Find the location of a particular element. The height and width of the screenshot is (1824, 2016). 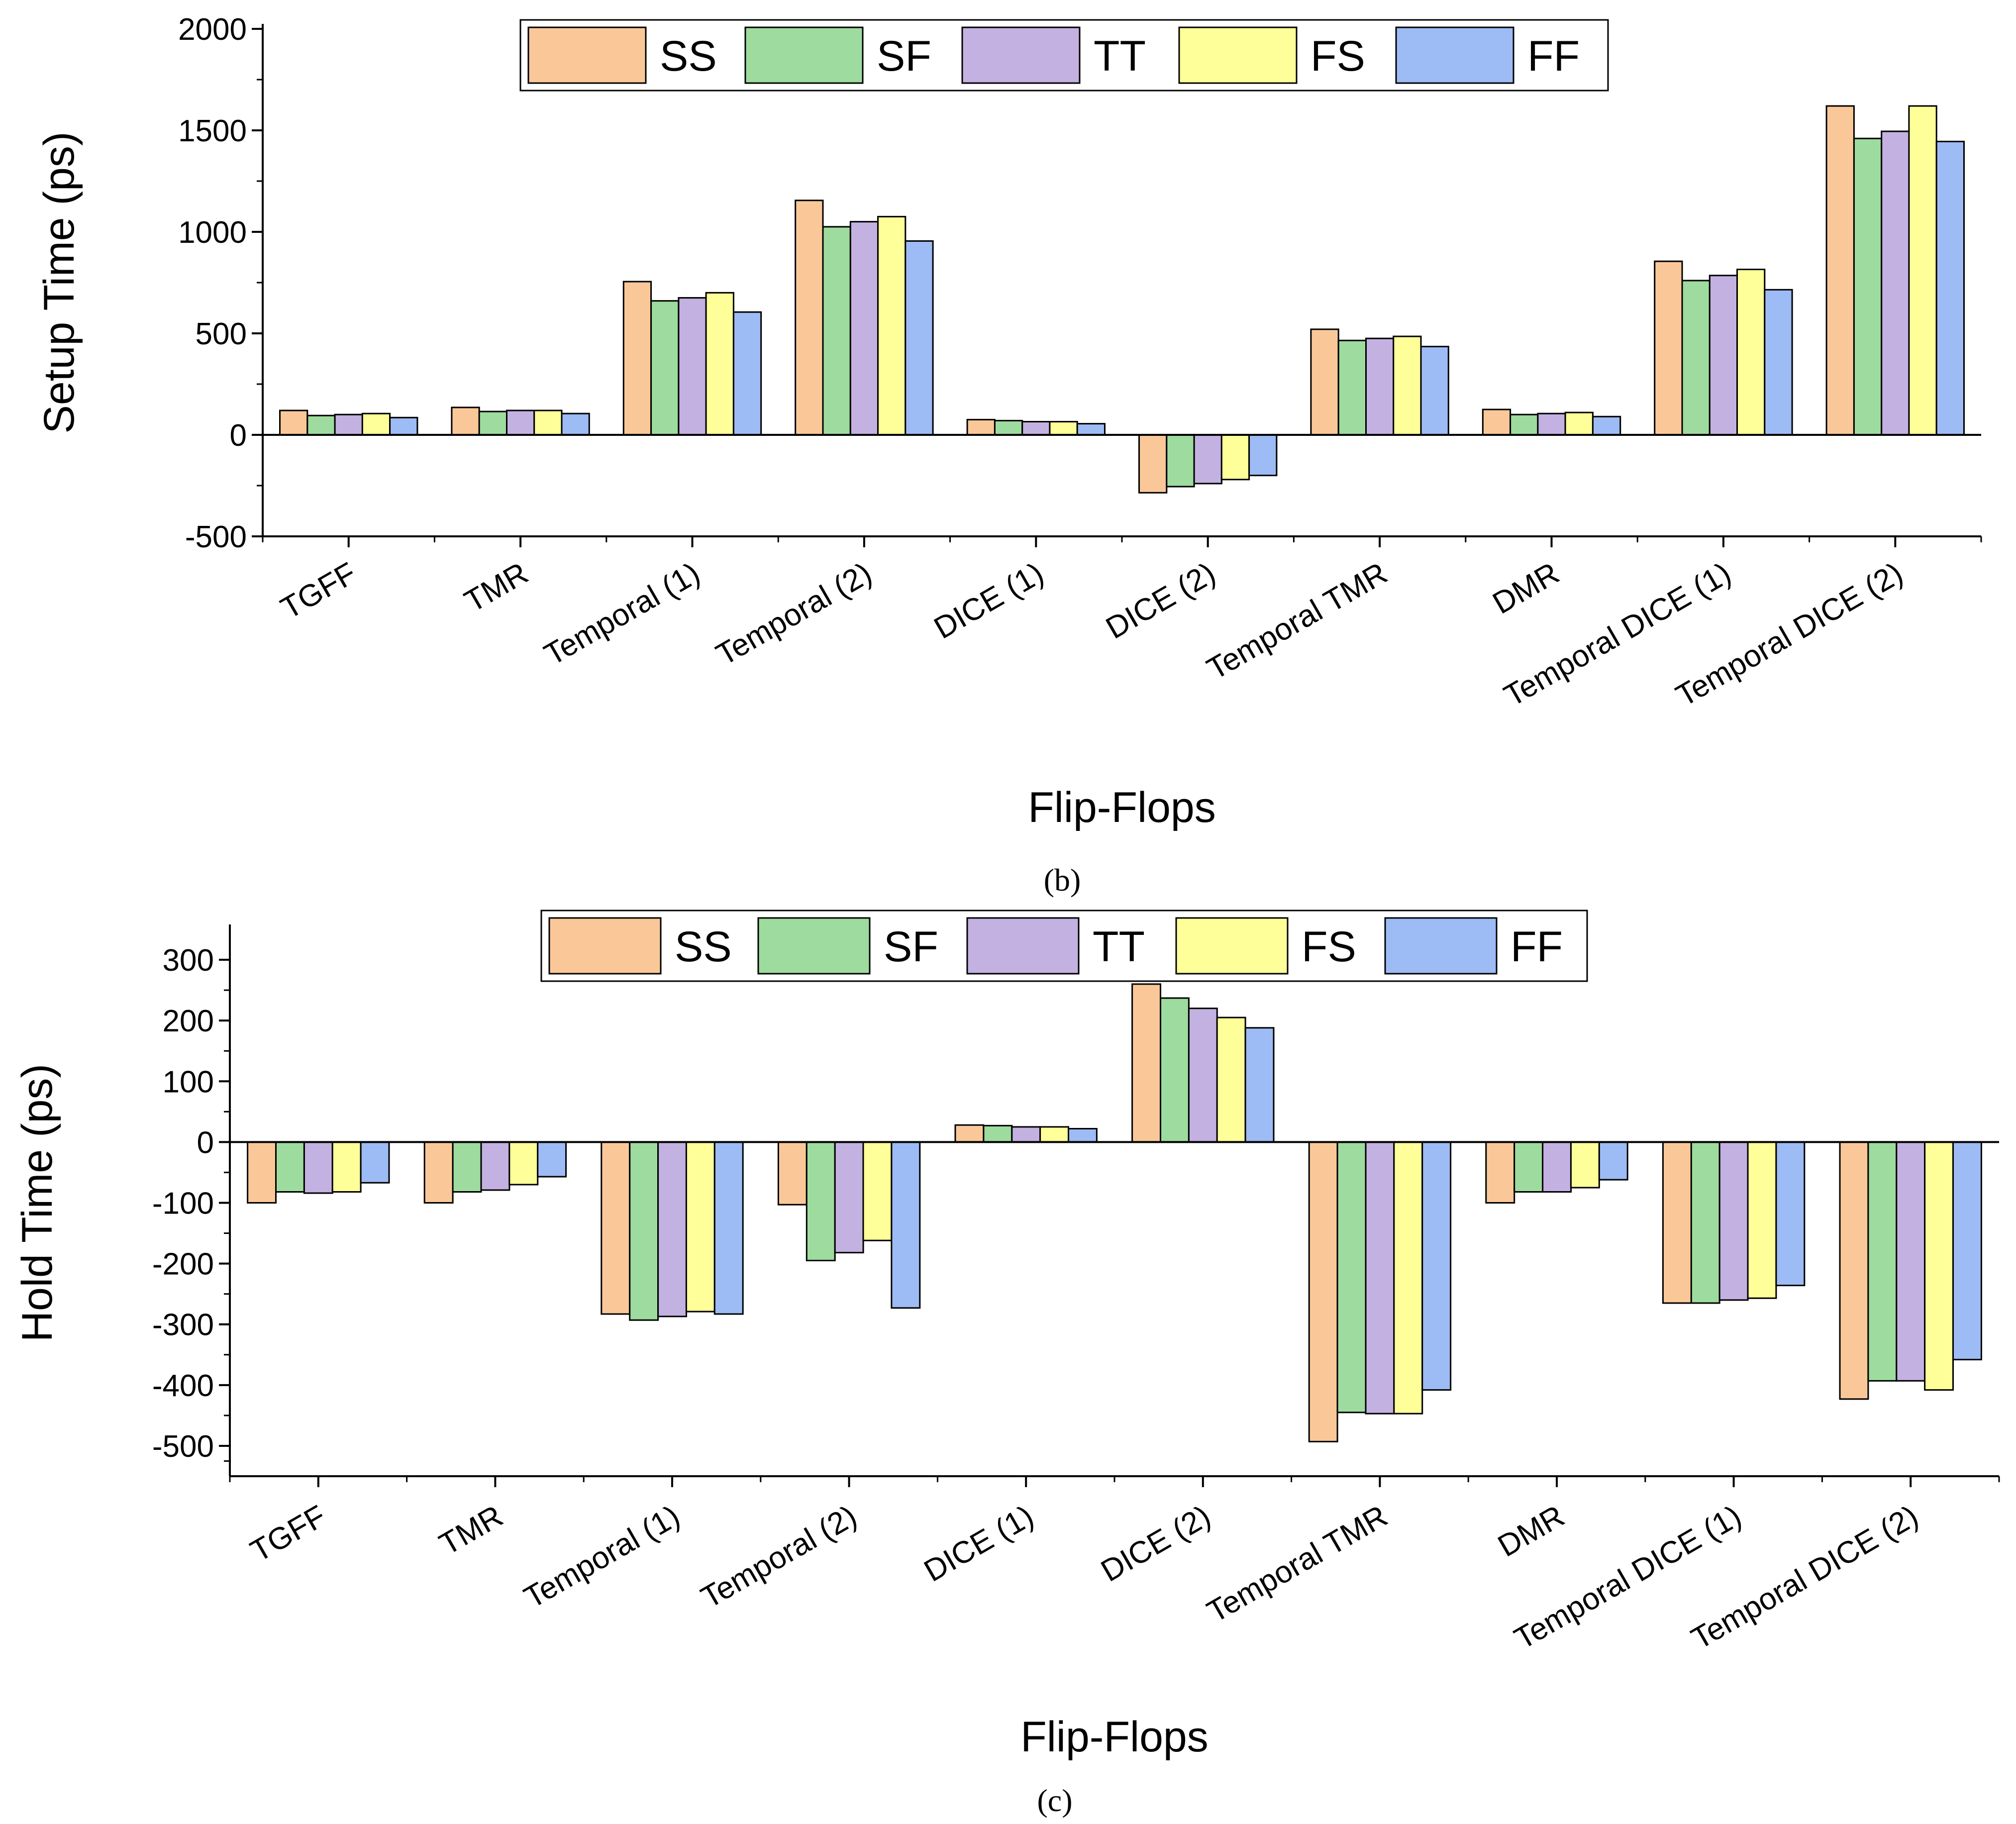

x-tick-label: DICE (2) is located at coordinates (1155, 1543).